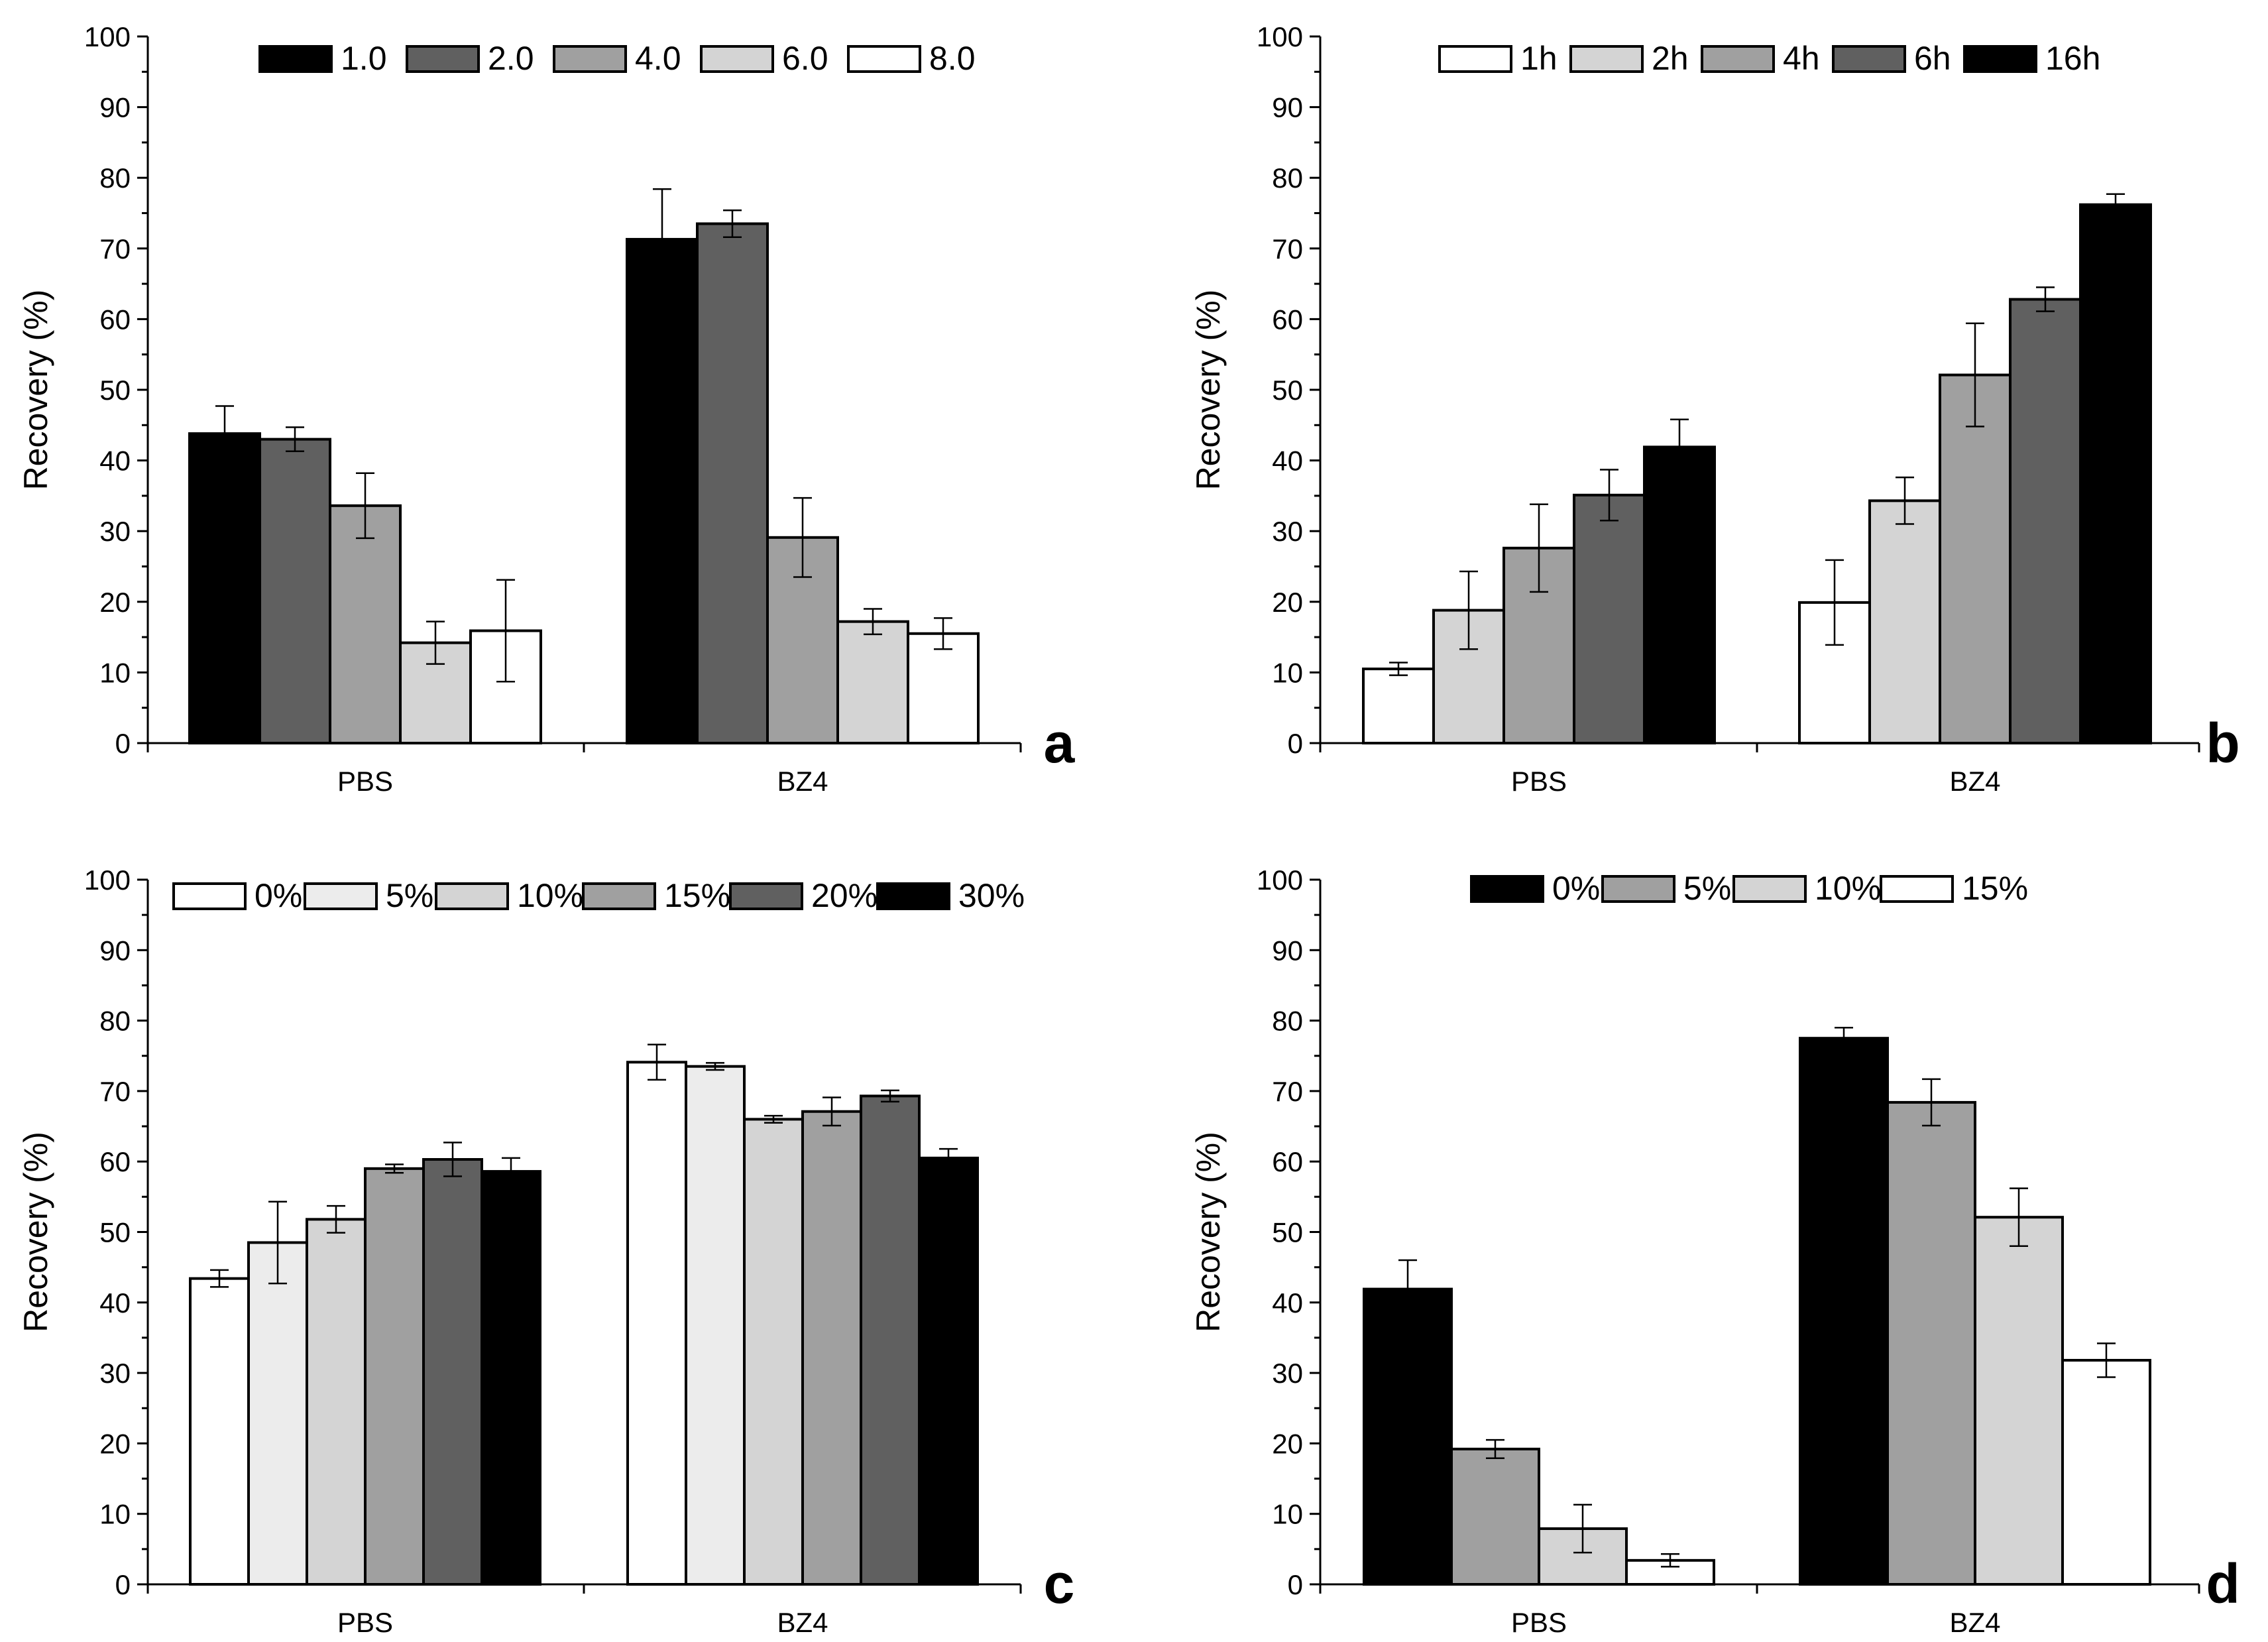  I want to click on legend-label: 16h, so click(2072, 58).